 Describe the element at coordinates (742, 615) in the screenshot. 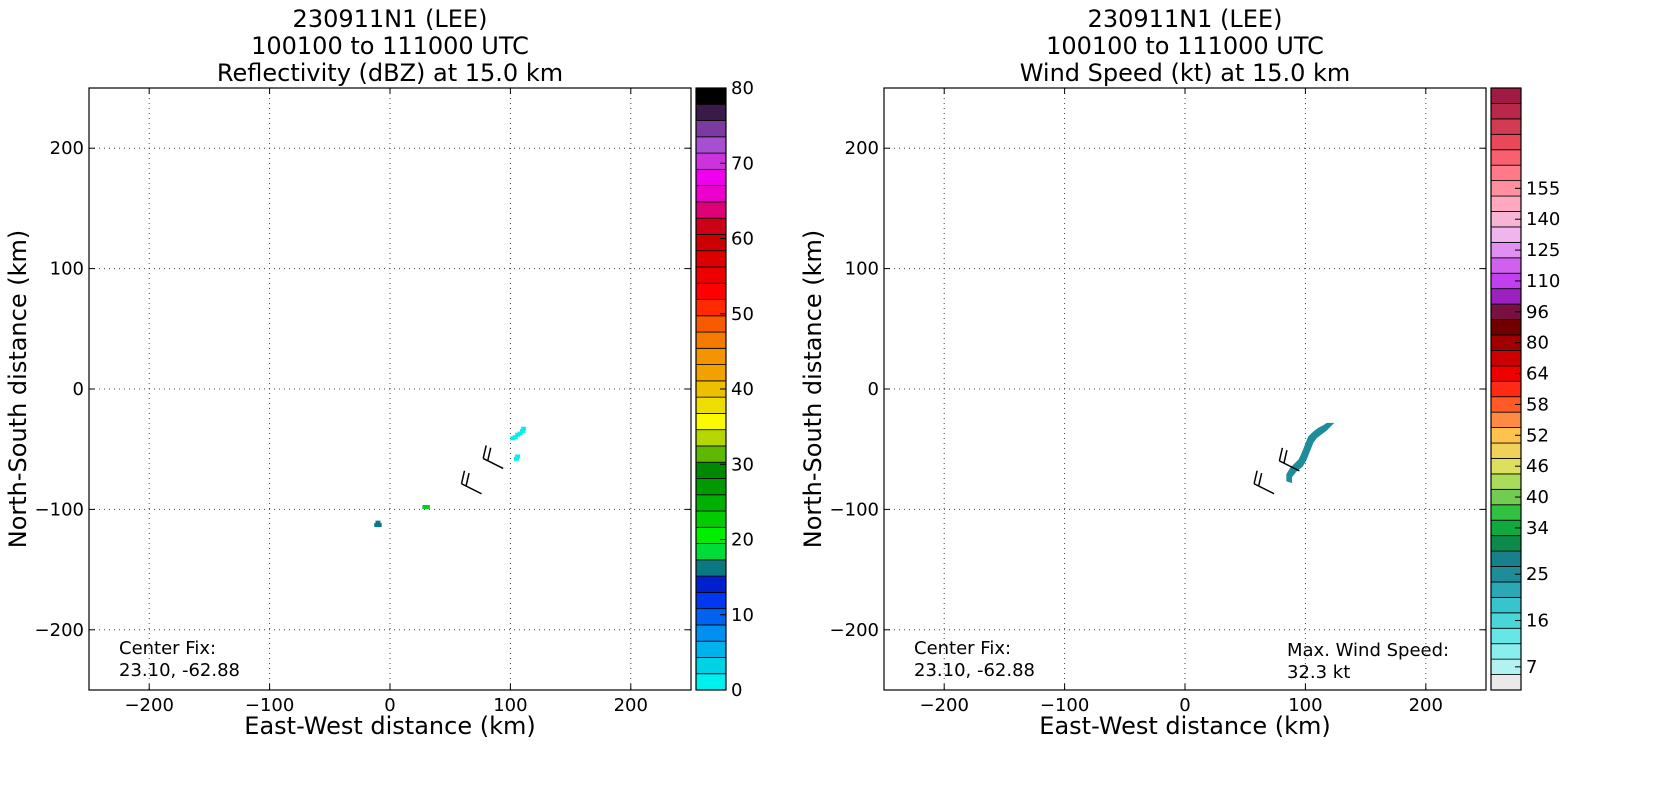

I see `colorbar-tick-label: 10` at that location.